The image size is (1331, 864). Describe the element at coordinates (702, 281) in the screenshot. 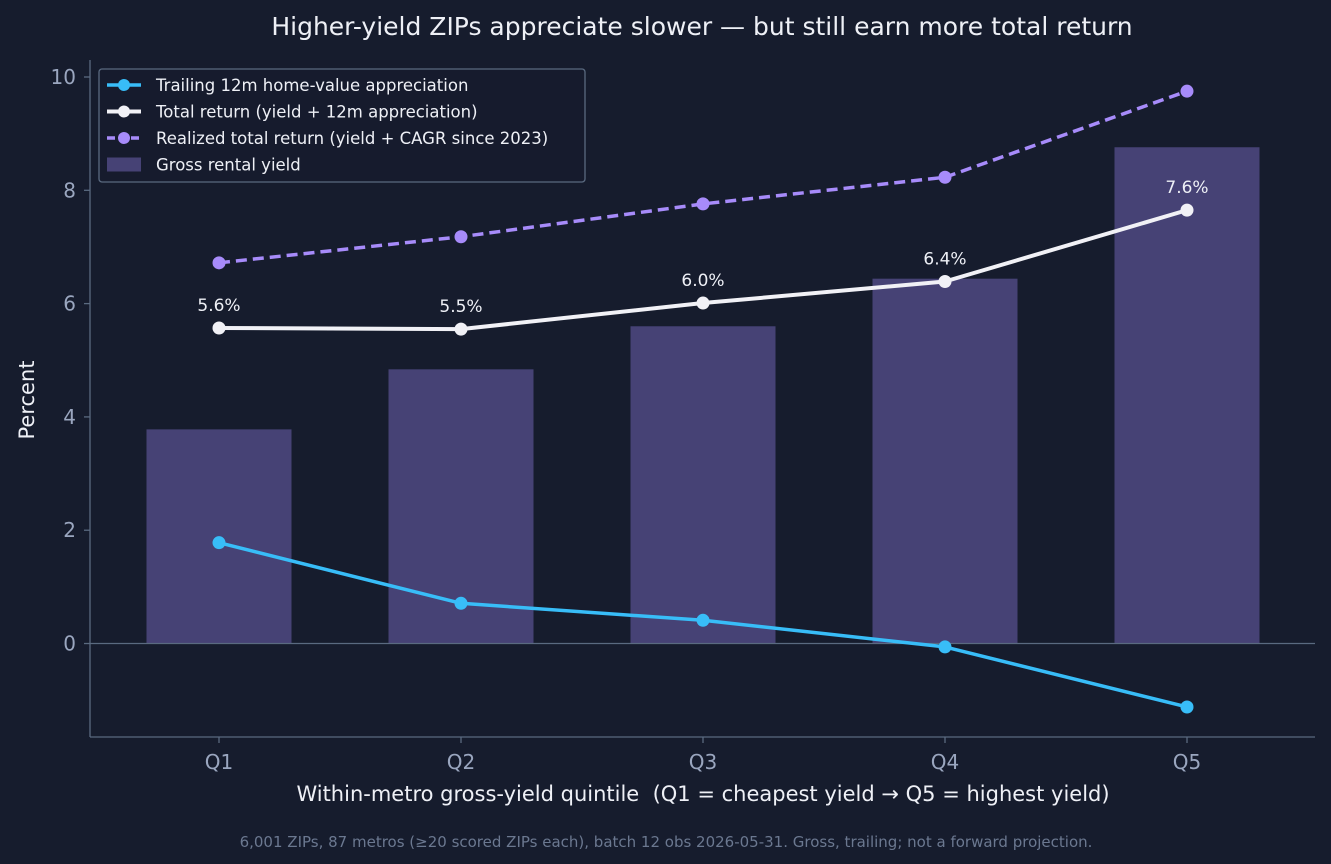

I see `data-label-q3: 6.0%` at that location.